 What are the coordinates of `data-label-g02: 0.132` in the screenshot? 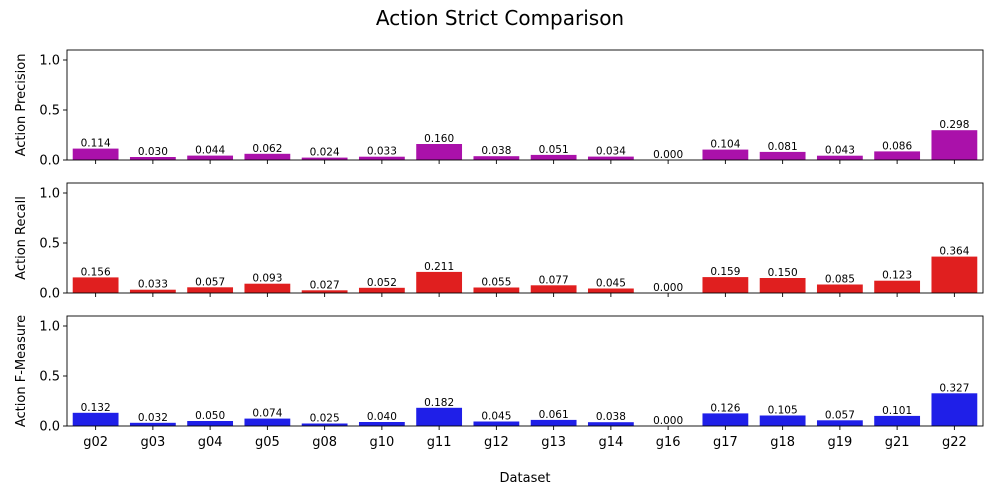 It's located at (96, 408).